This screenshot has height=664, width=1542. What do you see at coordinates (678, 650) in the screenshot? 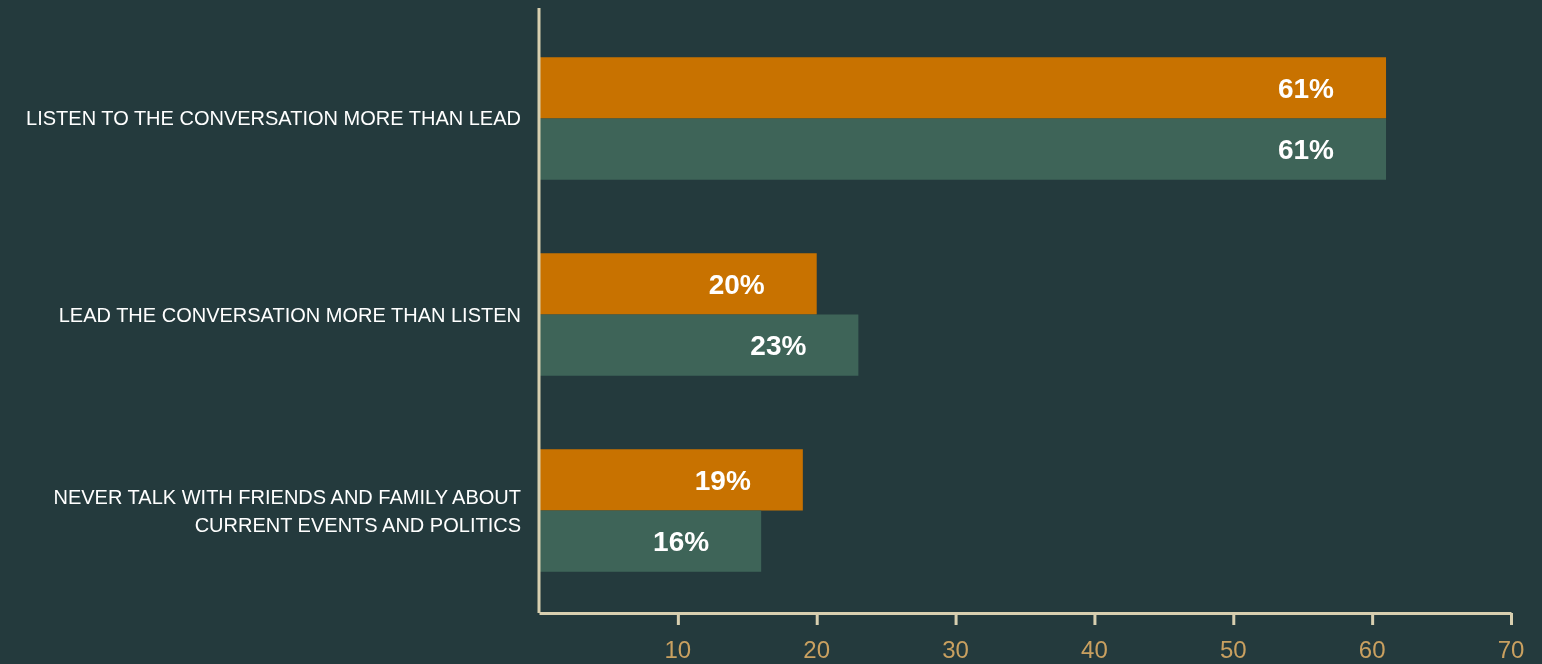
I see `x-tick-label: 10` at bounding box center [678, 650].